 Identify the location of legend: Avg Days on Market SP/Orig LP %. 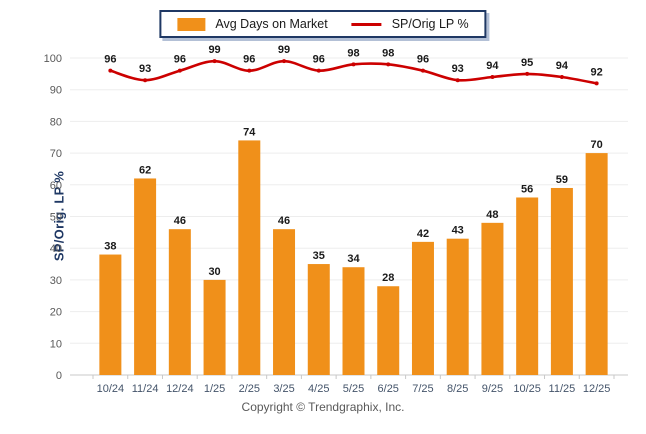
(323, 24).